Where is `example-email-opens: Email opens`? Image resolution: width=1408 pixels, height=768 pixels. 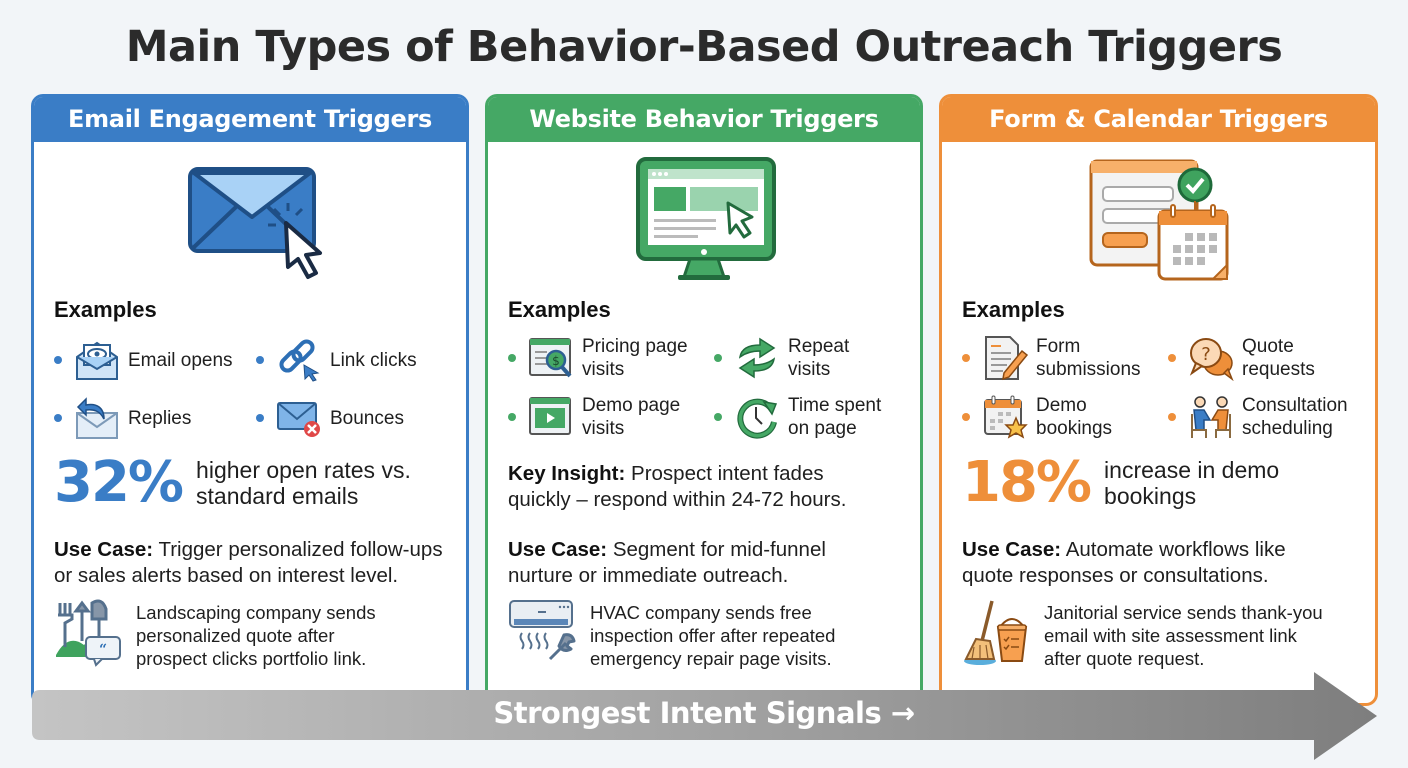
example-email-opens: Email opens is located at coordinates (143, 360).